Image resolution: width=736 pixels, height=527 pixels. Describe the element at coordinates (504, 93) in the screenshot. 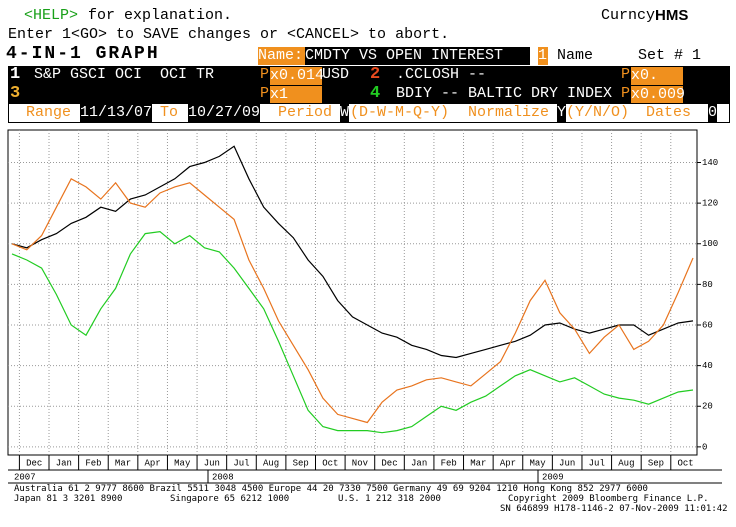

I see `security-ticker: BDIY -- BALTIC DRY INDEX` at that location.